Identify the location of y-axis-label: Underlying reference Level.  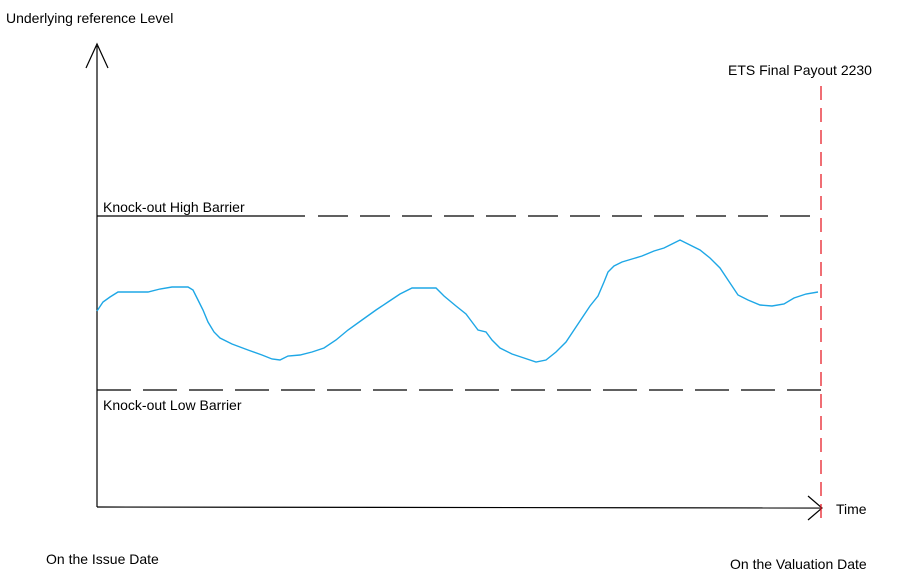
(89, 18).